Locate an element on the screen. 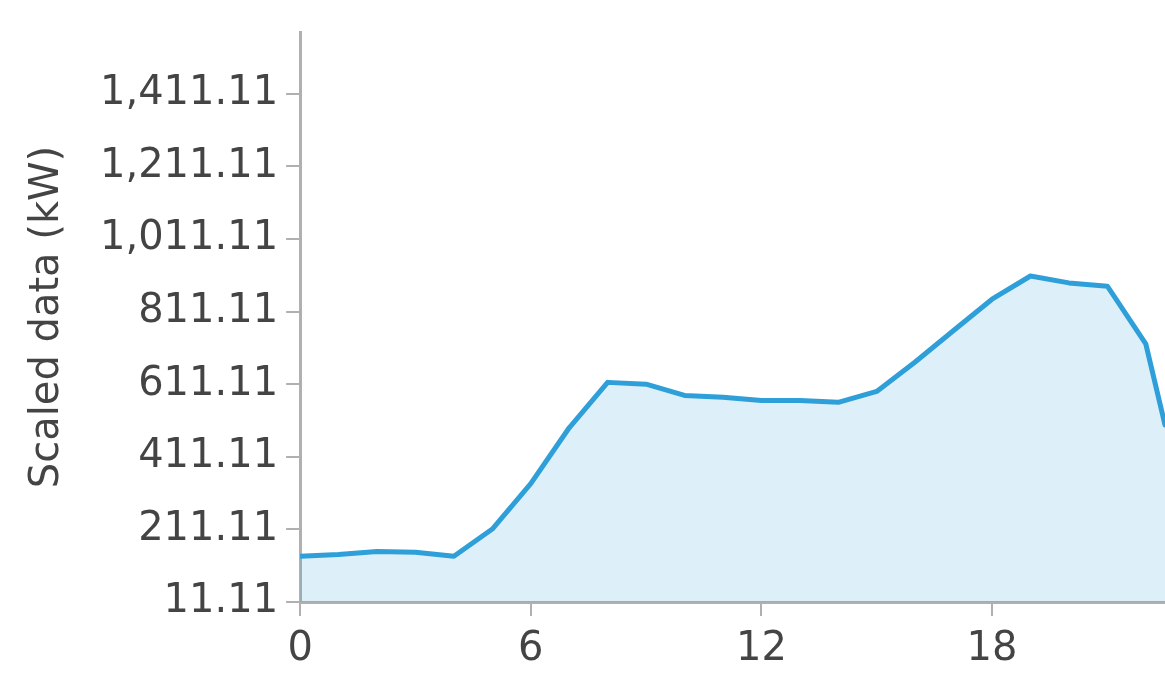 The width and height of the screenshot is (1165, 684). y-tick-label: 1,011.11 is located at coordinates (189, 235).